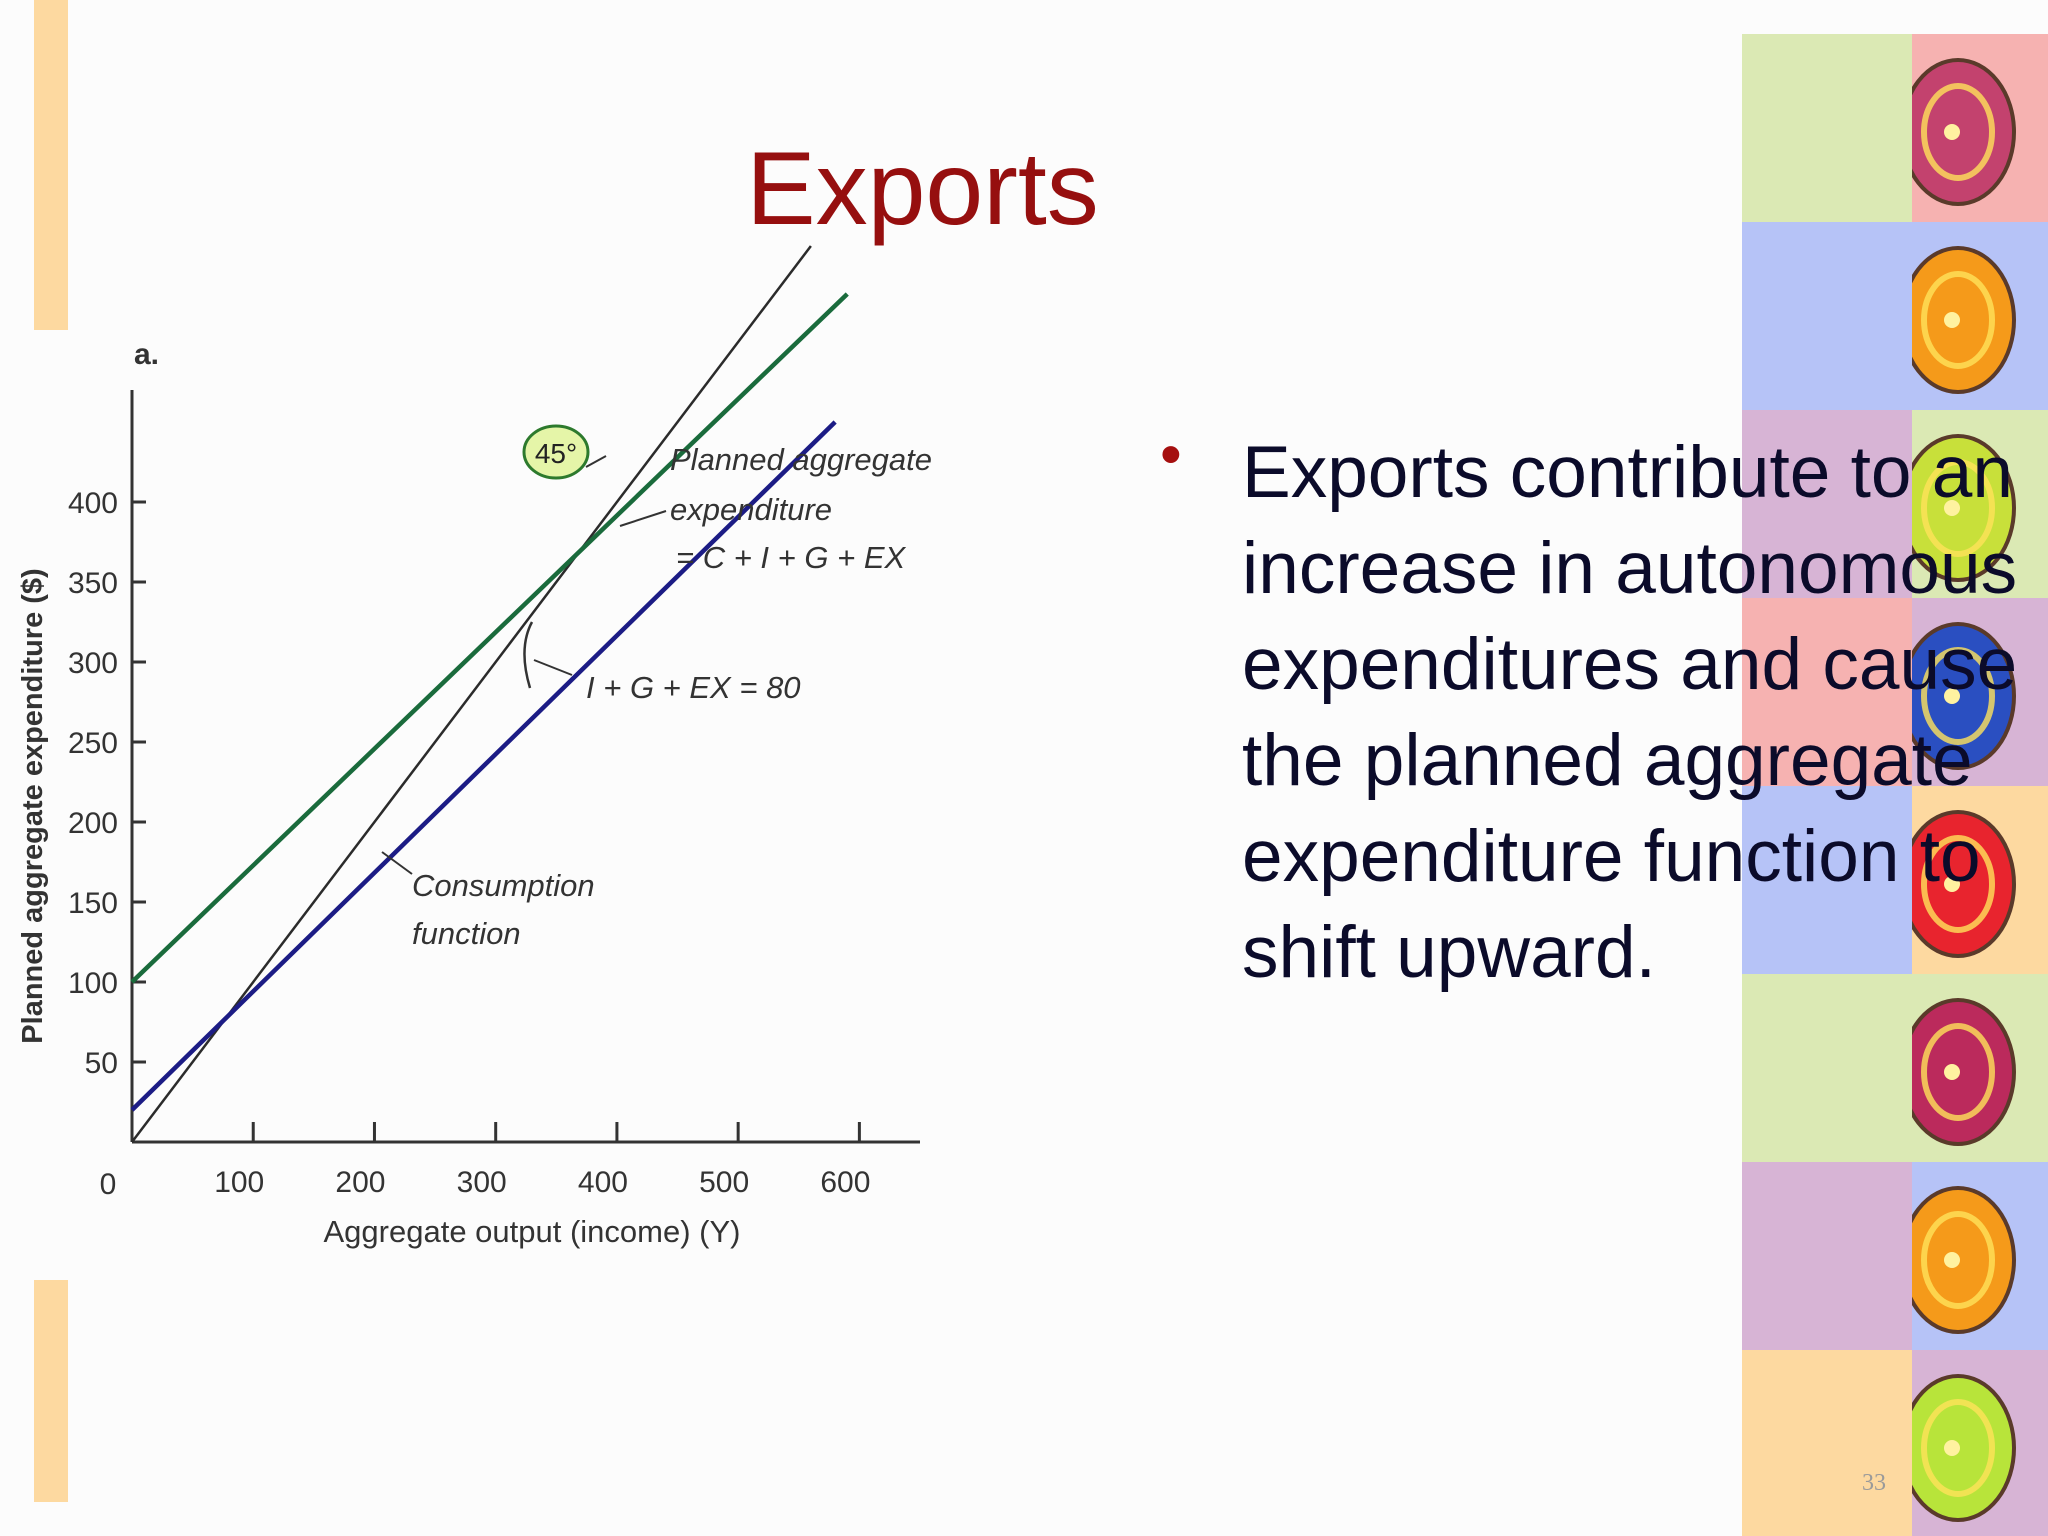 The width and height of the screenshot is (2048, 1536). Describe the element at coordinates (643, 518) in the screenshot. I see `pae-leader` at that location.